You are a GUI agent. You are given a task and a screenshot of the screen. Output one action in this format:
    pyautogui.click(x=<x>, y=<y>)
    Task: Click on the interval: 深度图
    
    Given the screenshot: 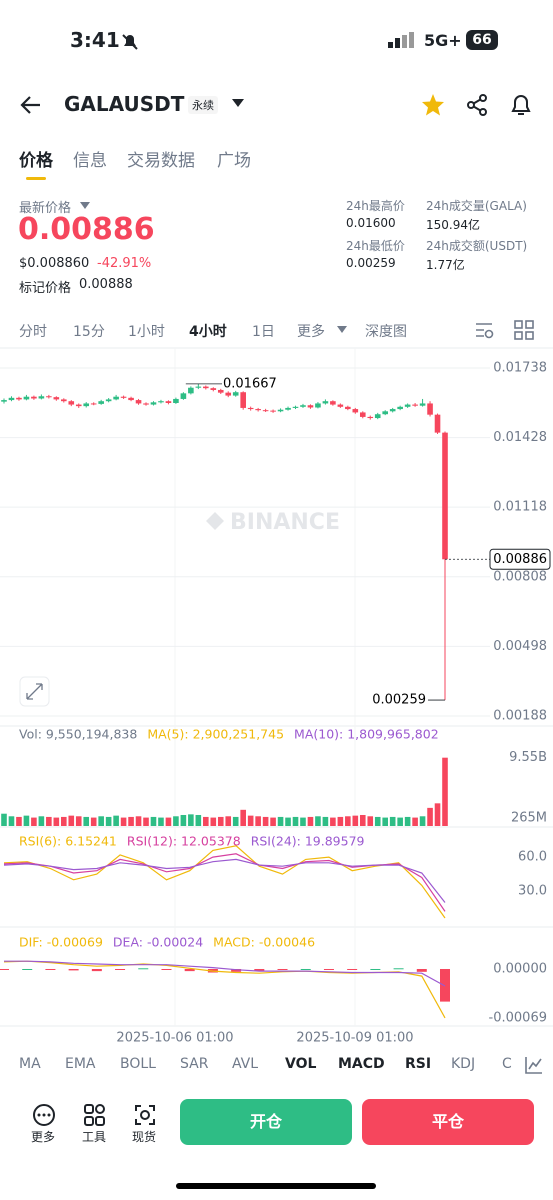 What is the action you would take?
    pyautogui.click(x=386, y=332)
    